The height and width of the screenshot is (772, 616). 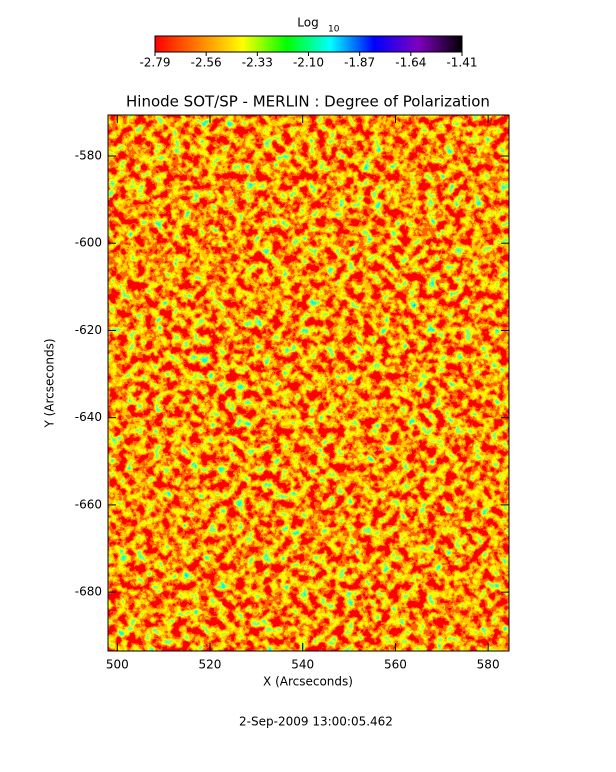 What do you see at coordinates (308, 682) in the screenshot?
I see `x-axis-label: X (Arcseconds)` at bounding box center [308, 682].